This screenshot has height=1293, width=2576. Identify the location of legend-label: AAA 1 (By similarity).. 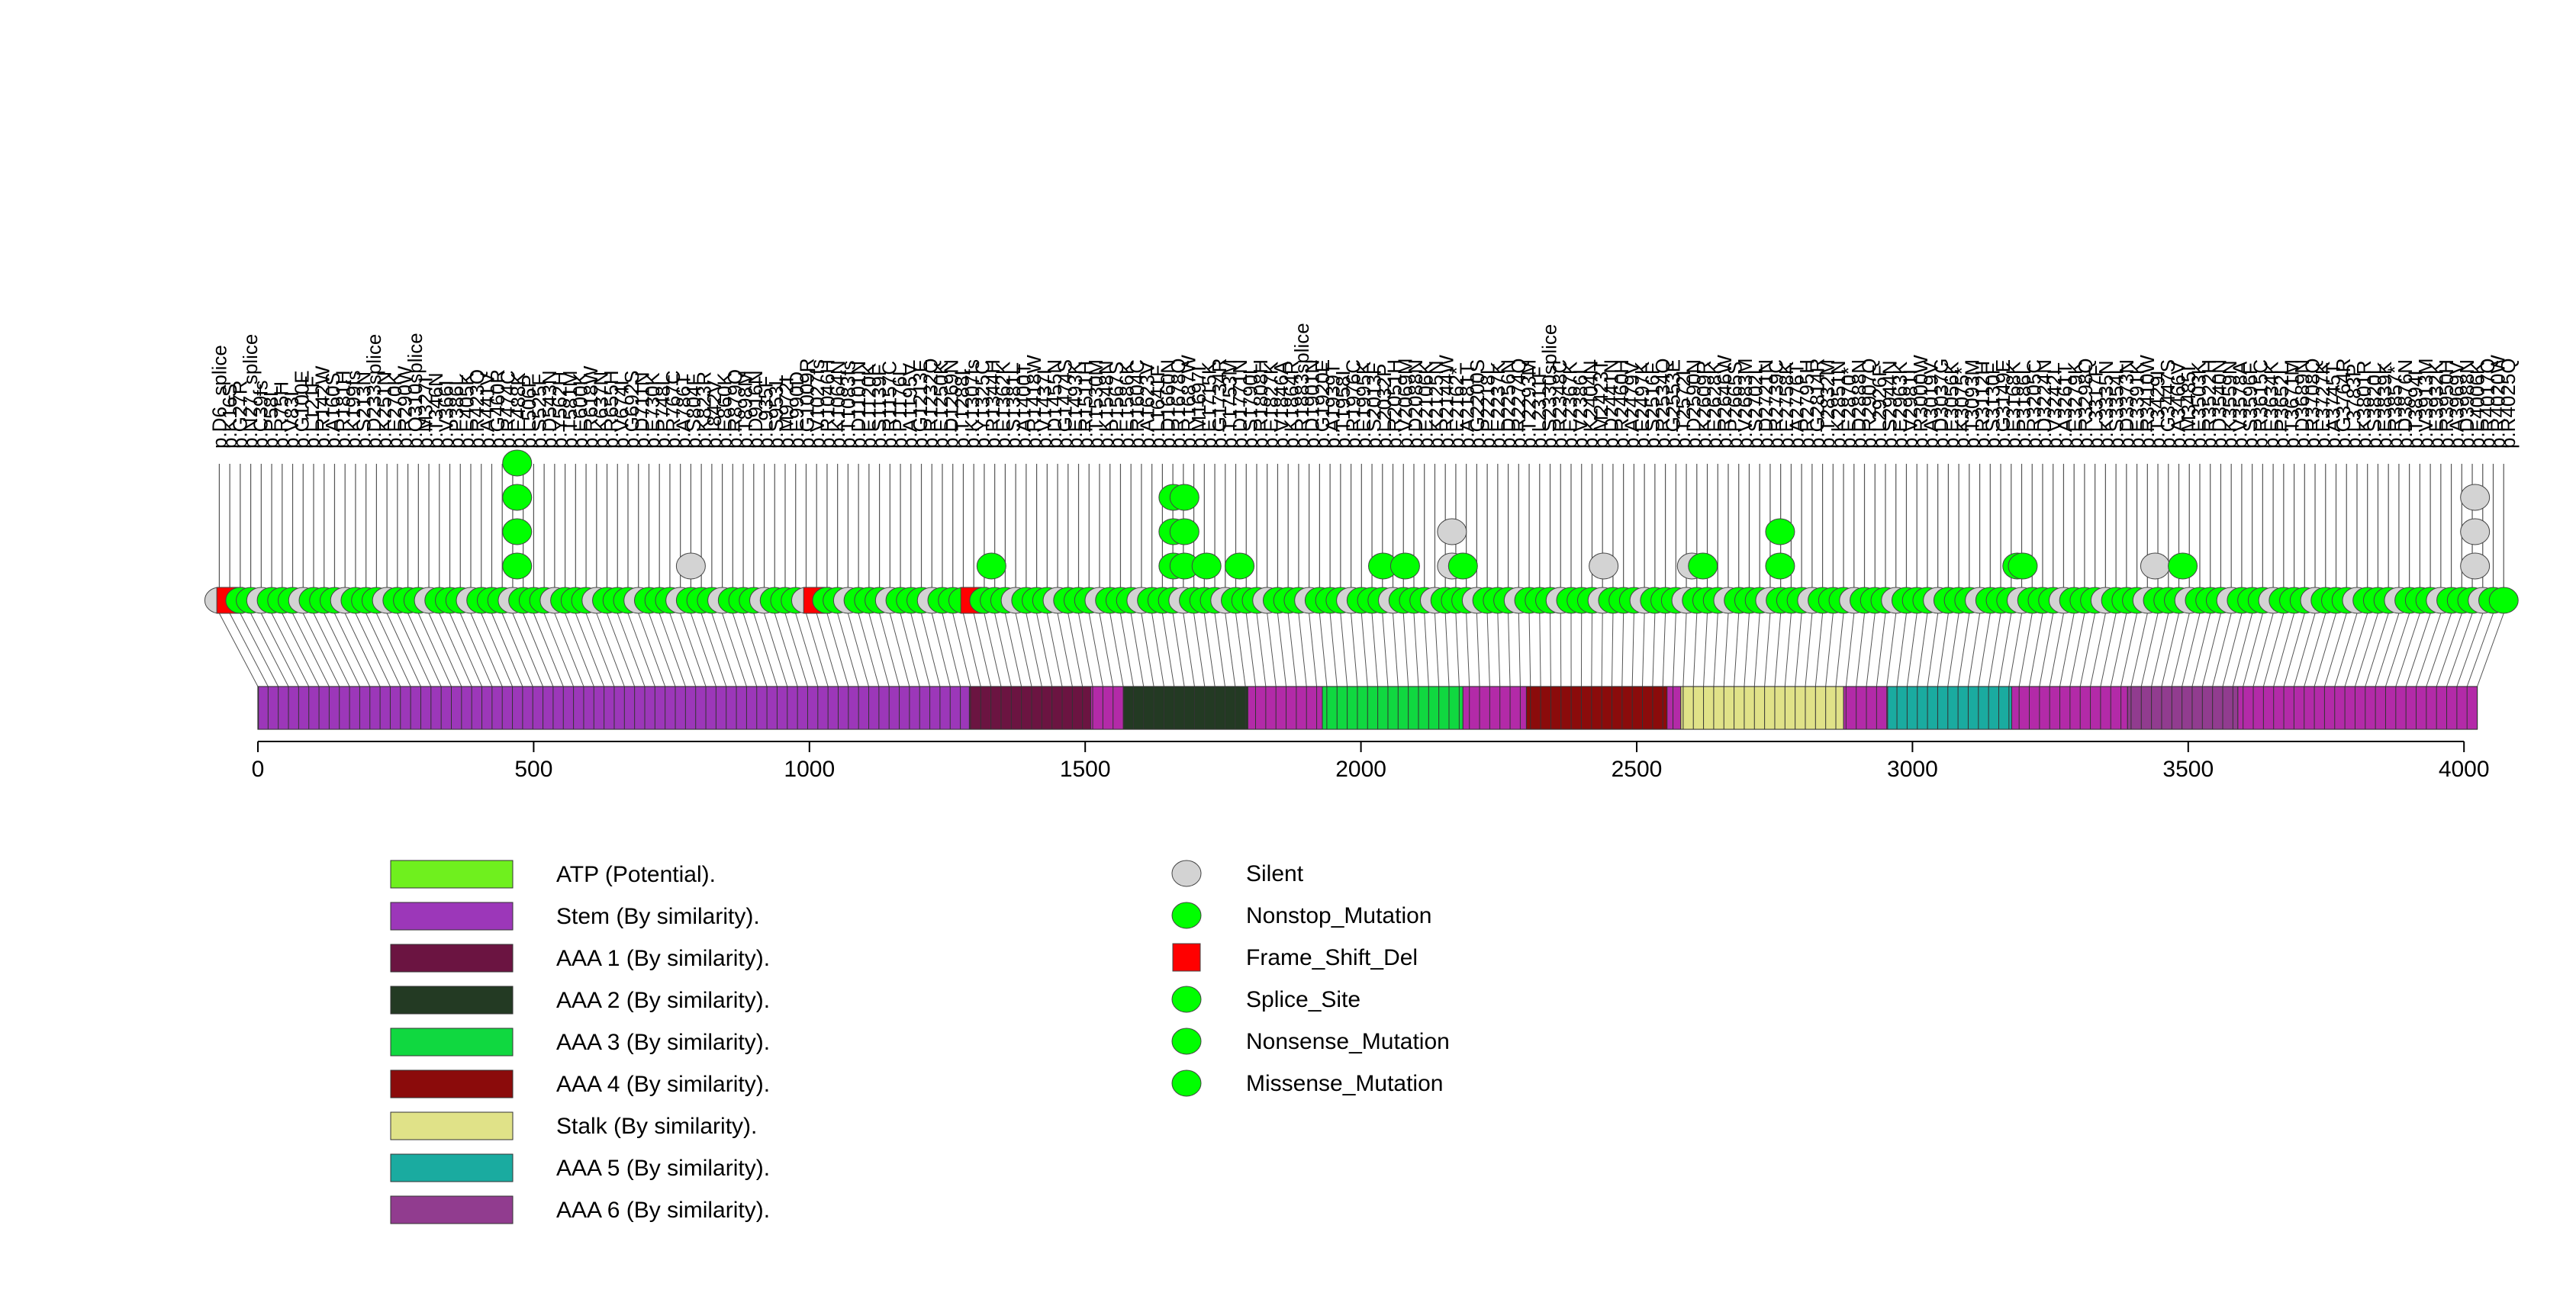
(663, 958).